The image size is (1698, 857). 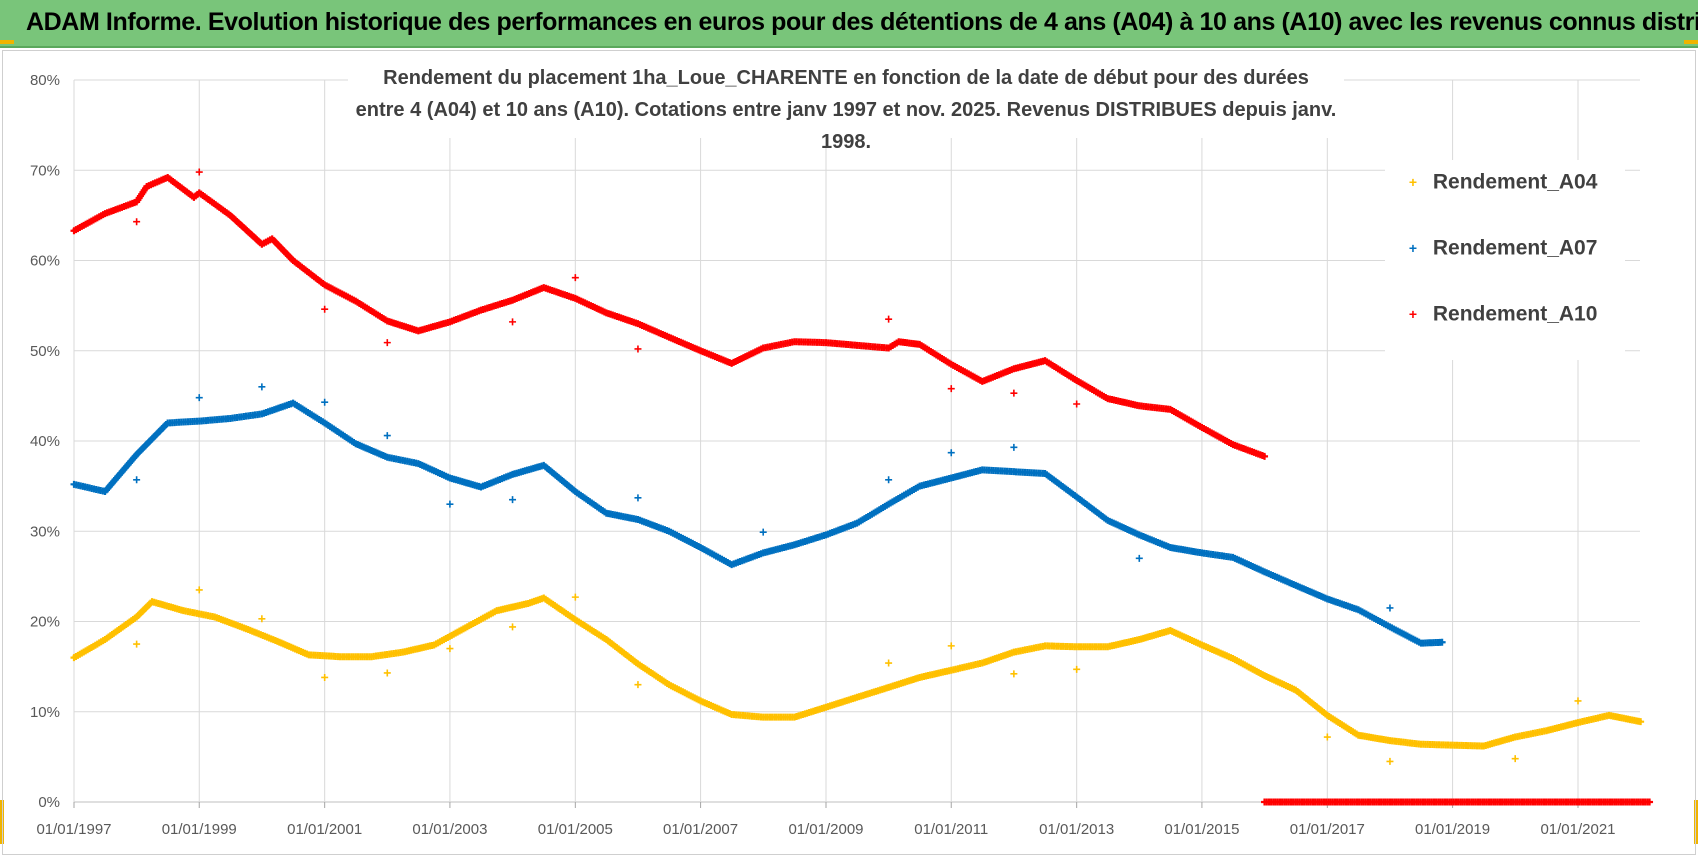 What do you see at coordinates (1641, 722) in the screenshot?
I see `rendement-a04-point` at bounding box center [1641, 722].